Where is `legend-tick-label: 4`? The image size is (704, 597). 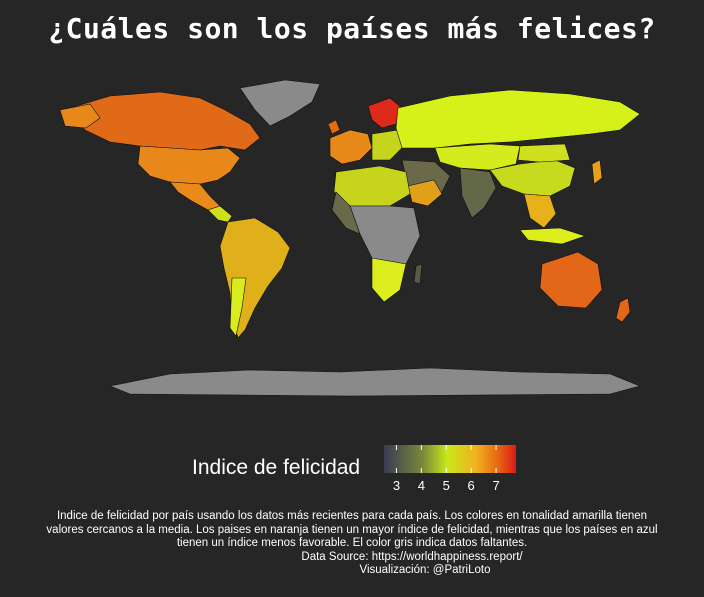 legend-tick-label: 4 is located at coordinates (421, 485).